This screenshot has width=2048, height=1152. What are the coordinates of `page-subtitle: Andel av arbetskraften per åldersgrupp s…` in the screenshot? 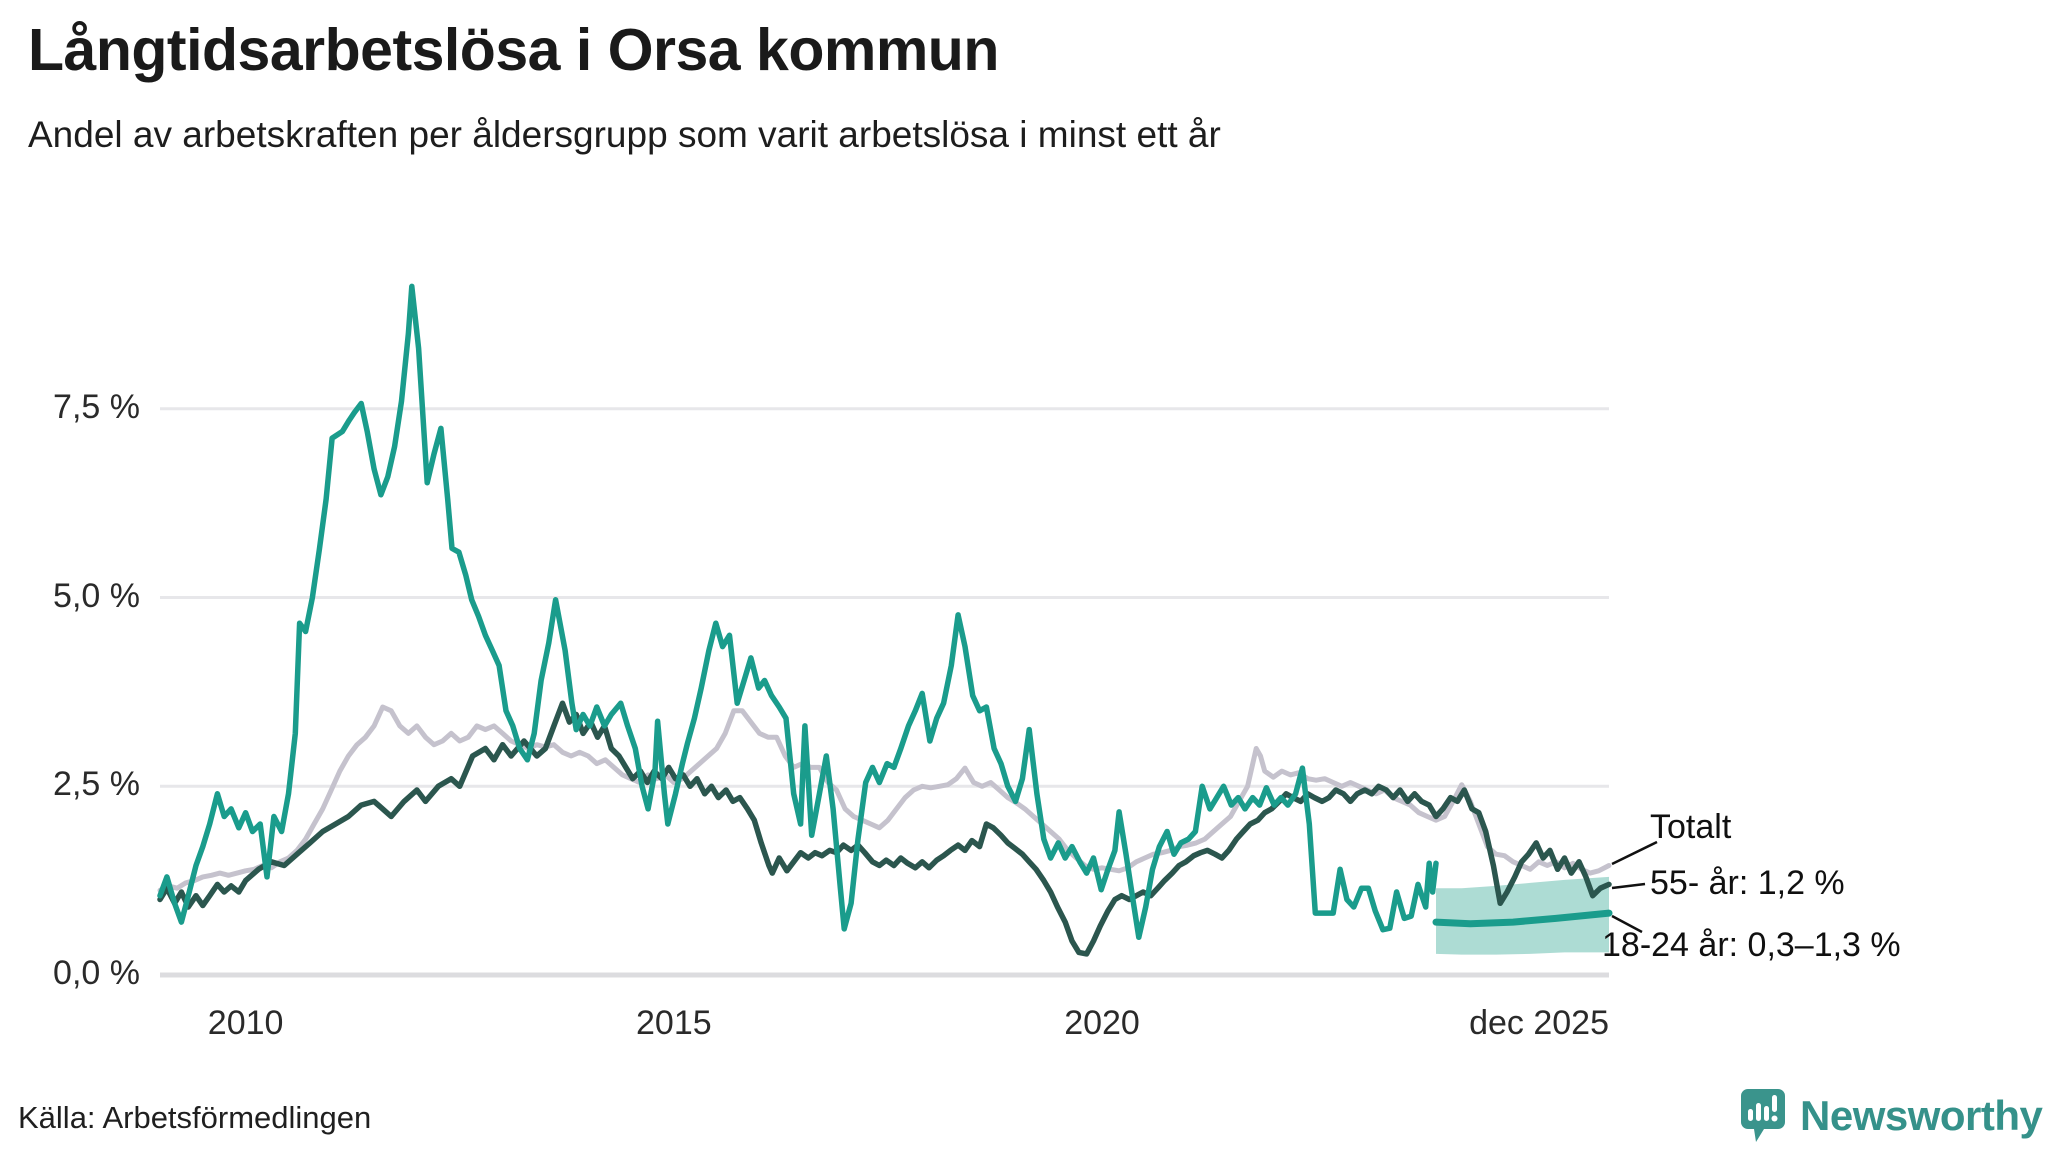 It's located at (624, 134).